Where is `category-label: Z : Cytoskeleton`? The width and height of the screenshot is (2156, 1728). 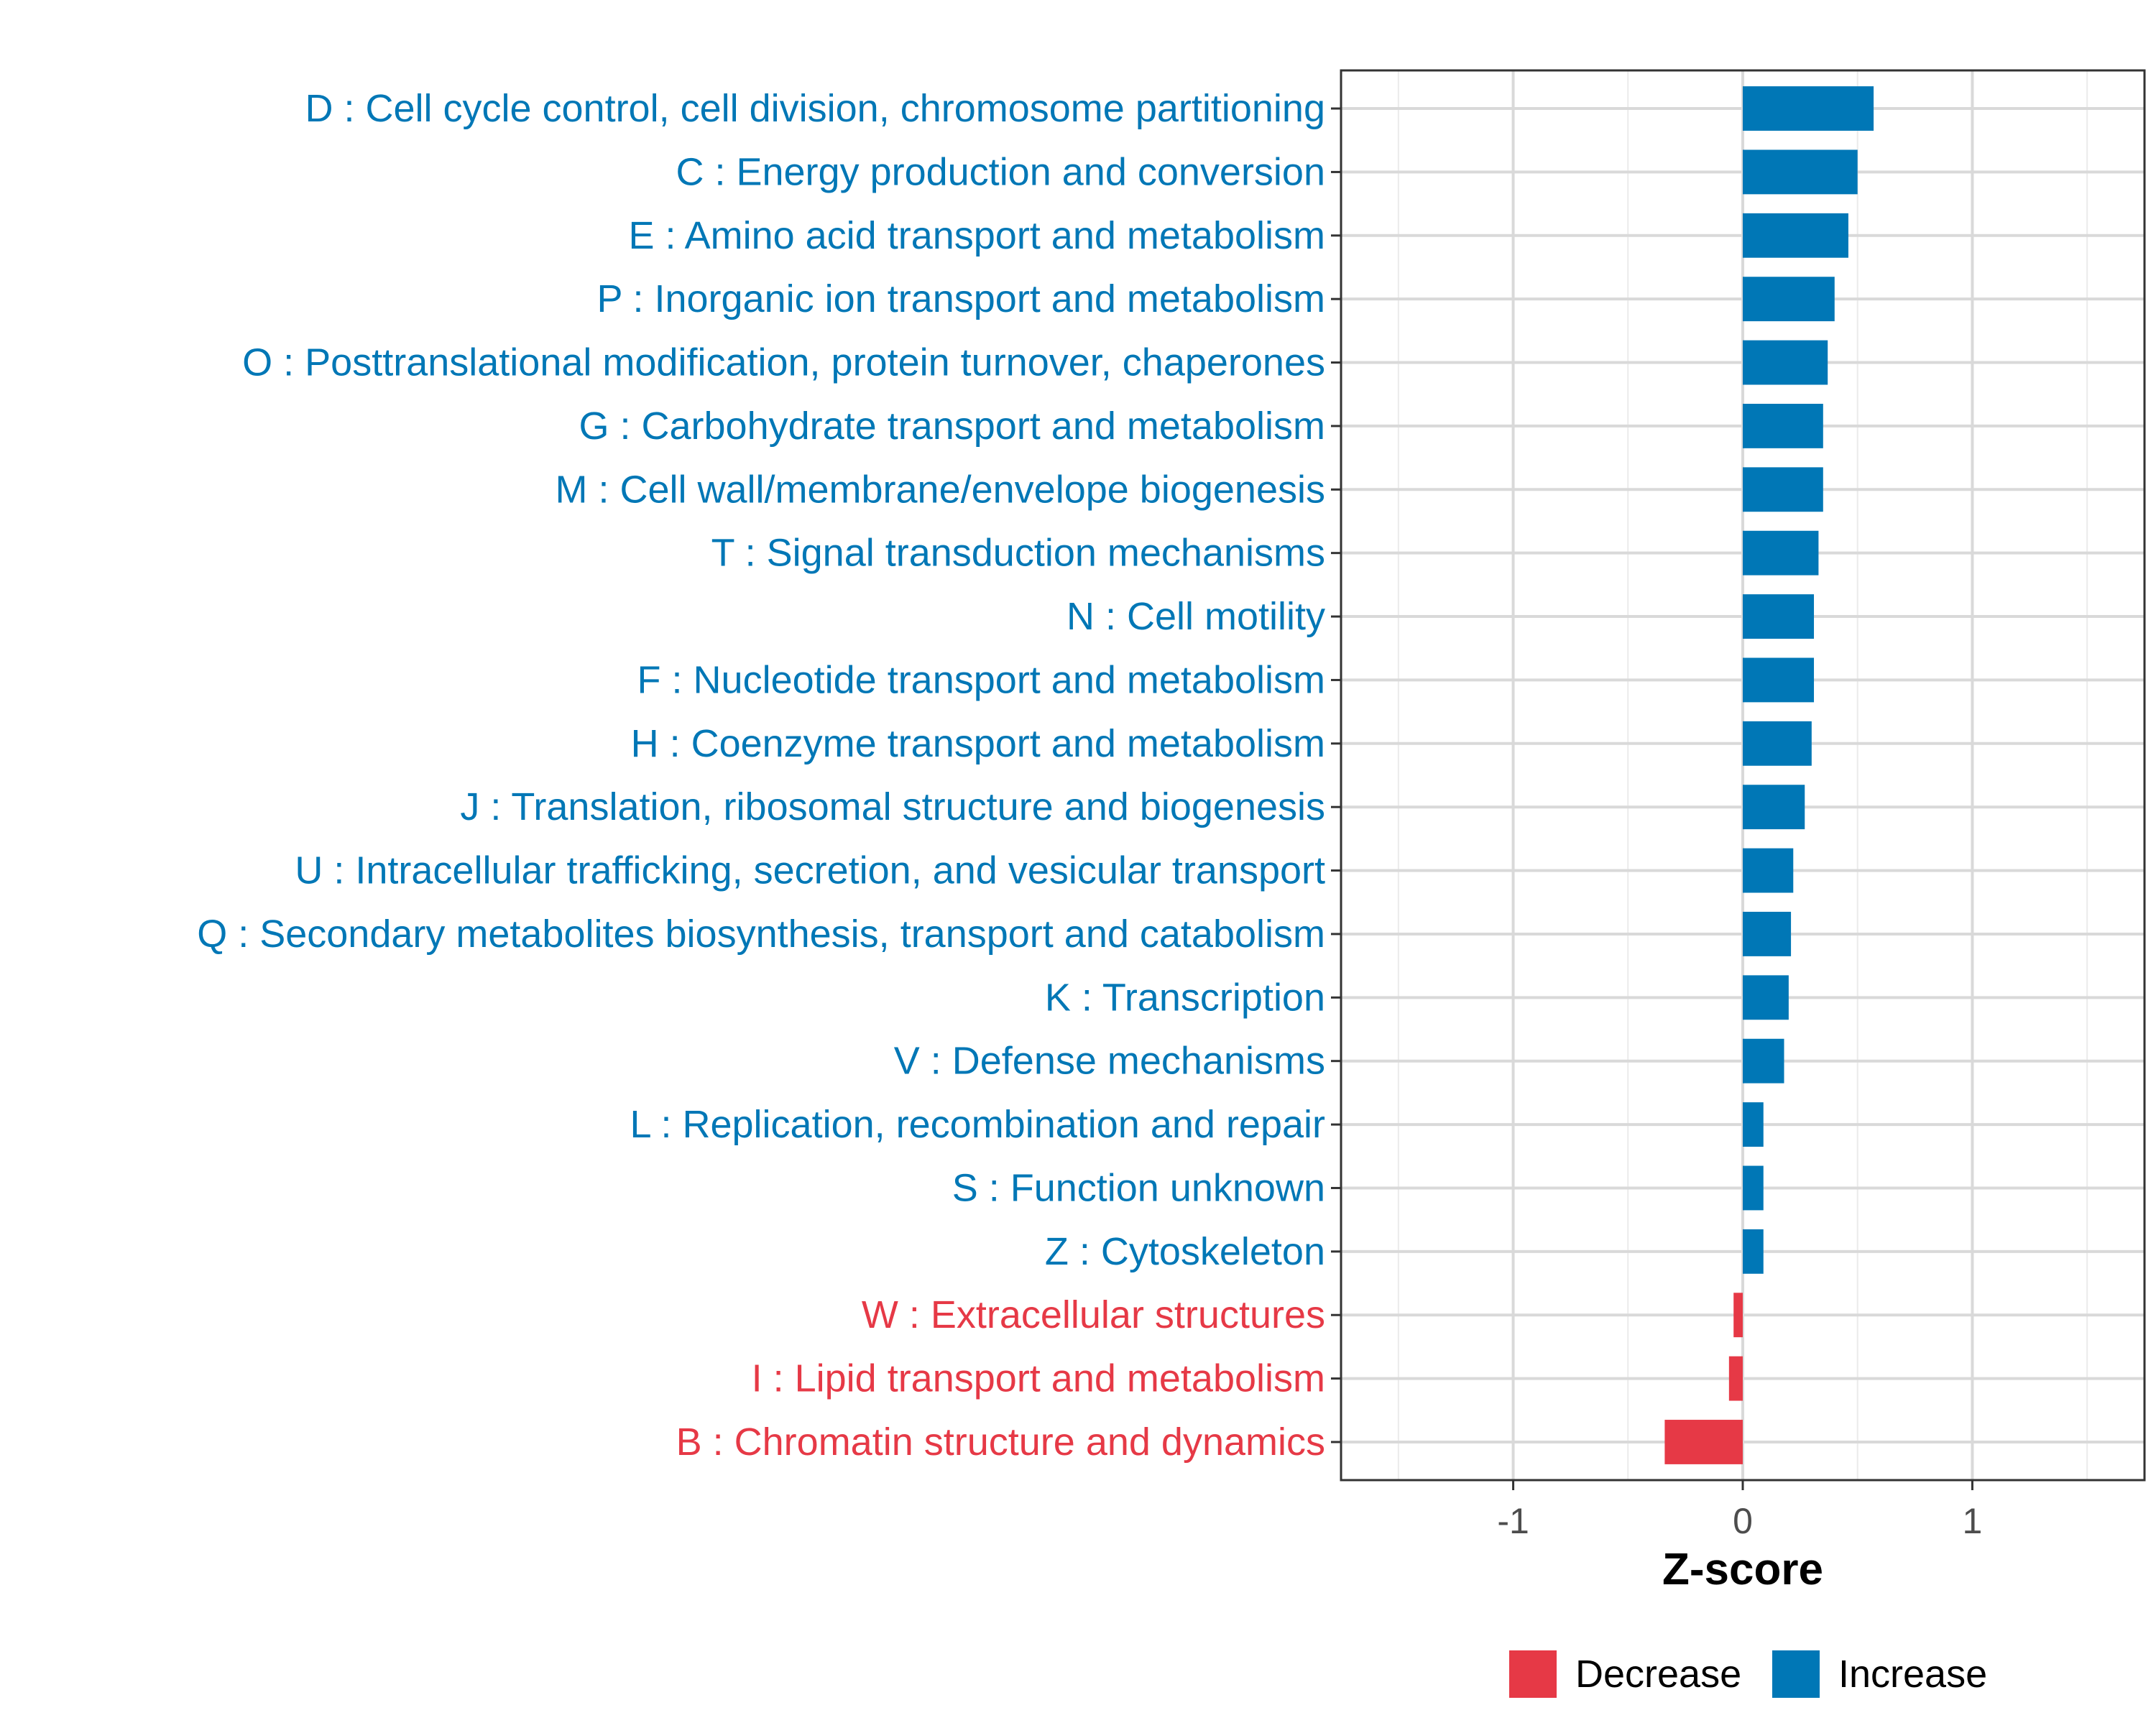 category-label: Z : Cytoskeleton is located at coordinates (1185, 1252).